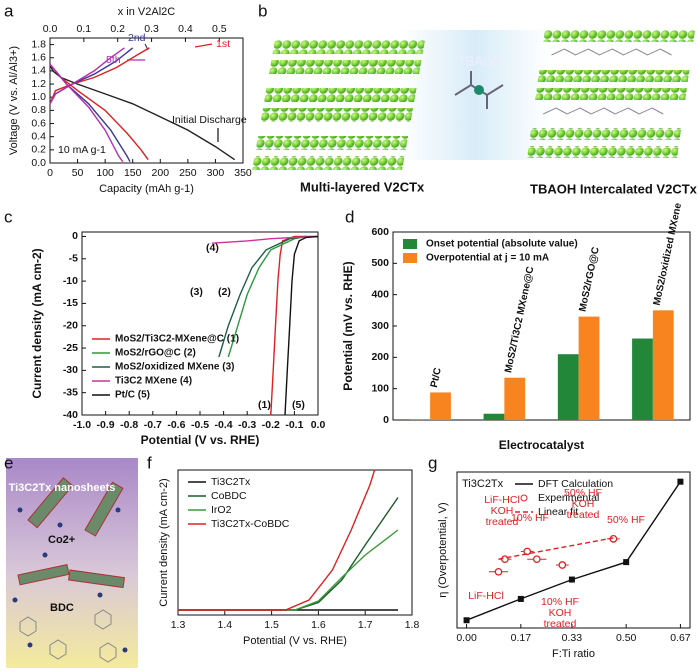 The image size is (698, 671). What do you see at coordinates (178, 625) in the screenshot?
I see `x-tick-label: 1.3` at bounding box center [178, 625].